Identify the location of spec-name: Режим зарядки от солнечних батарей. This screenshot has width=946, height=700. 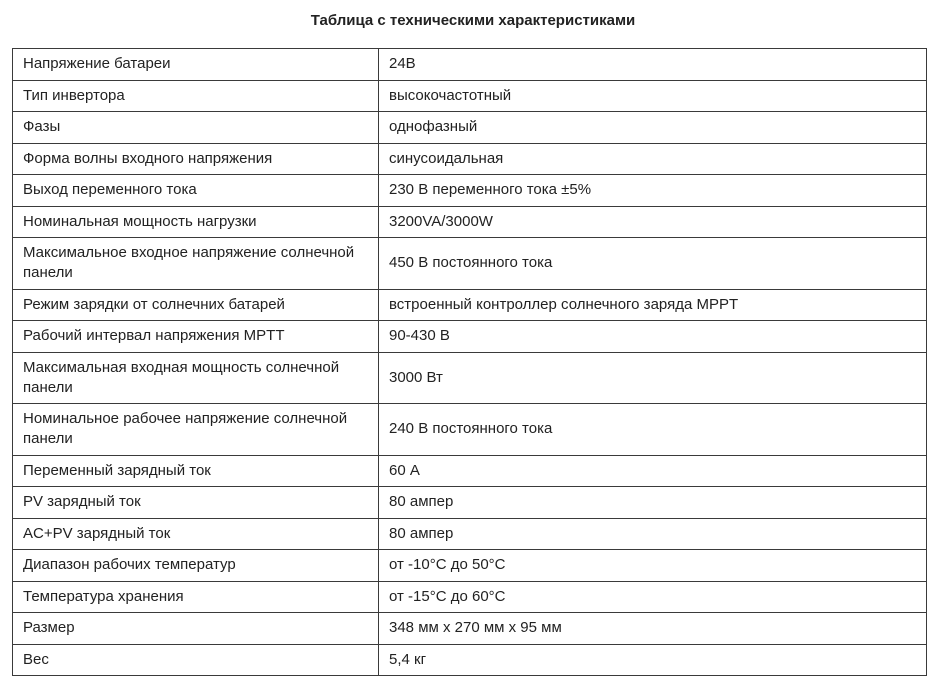
(195, 304).